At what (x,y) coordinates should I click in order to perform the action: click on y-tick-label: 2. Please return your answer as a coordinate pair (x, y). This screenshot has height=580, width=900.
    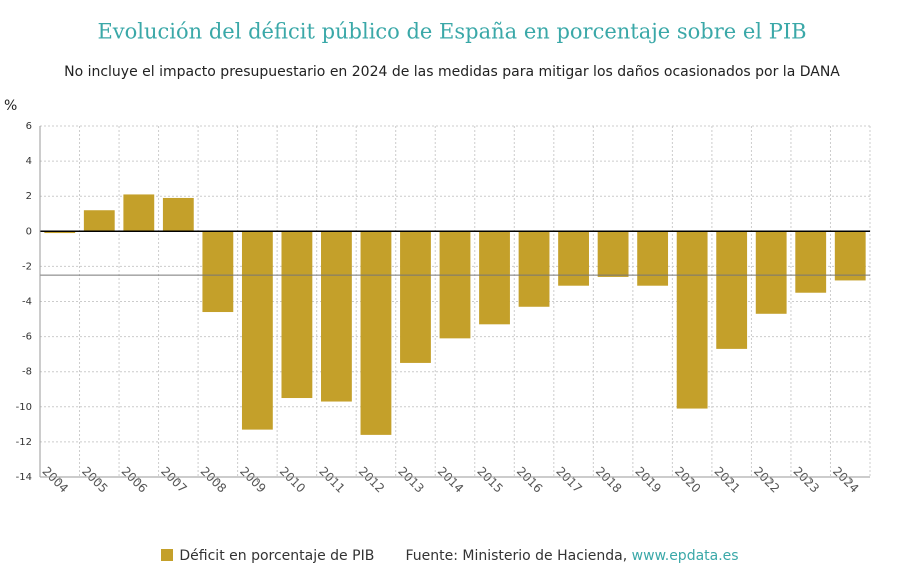
    Looking at the image, I should click on (29, 196).